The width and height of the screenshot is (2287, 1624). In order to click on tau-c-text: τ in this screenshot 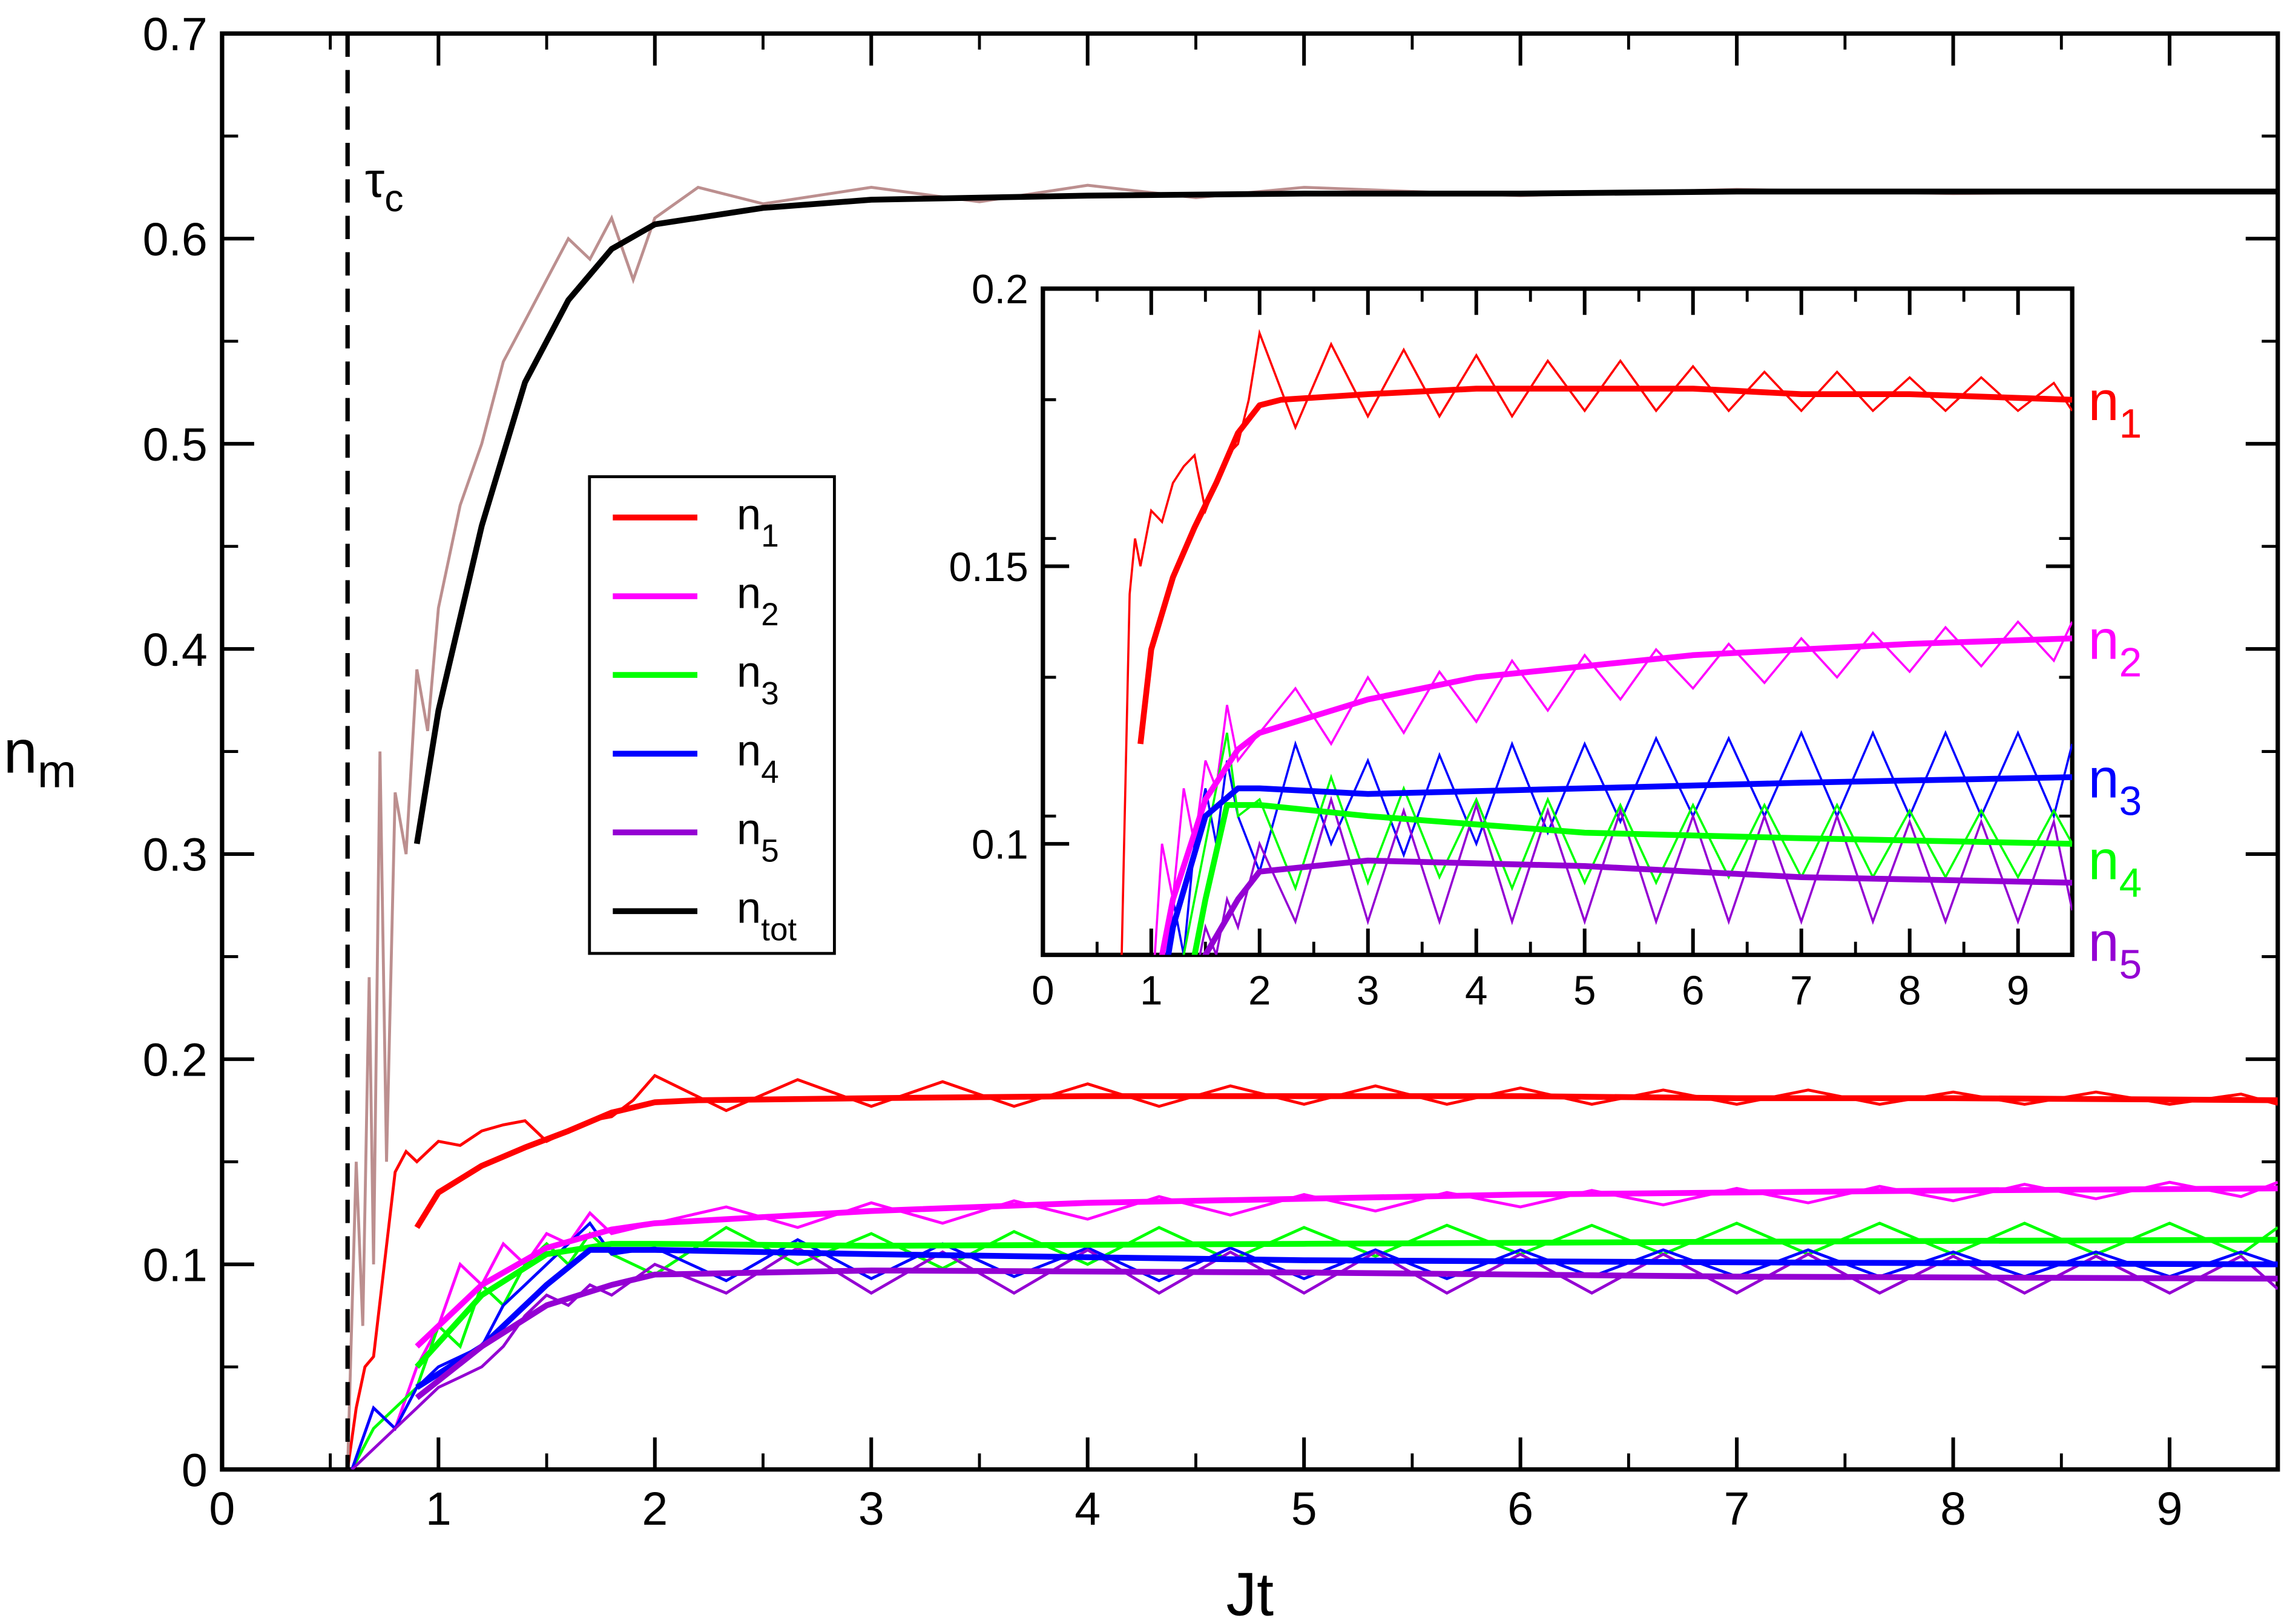, I will do `click(374, 180)`.